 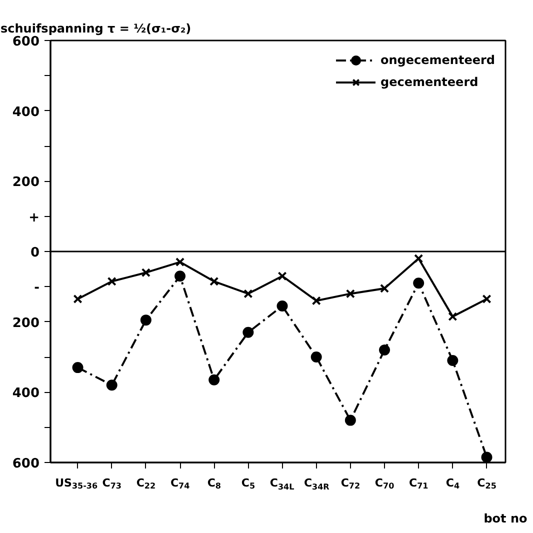 What do you see at coordinates (34, 218) in the screenshot?
I see `y-tick-label: +` at bounding box center [34, 218].